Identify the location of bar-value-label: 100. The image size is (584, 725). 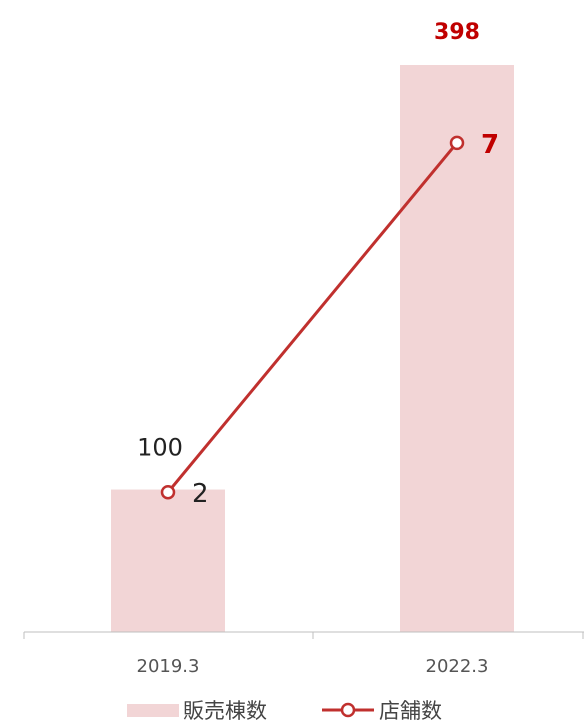
(160, 448).